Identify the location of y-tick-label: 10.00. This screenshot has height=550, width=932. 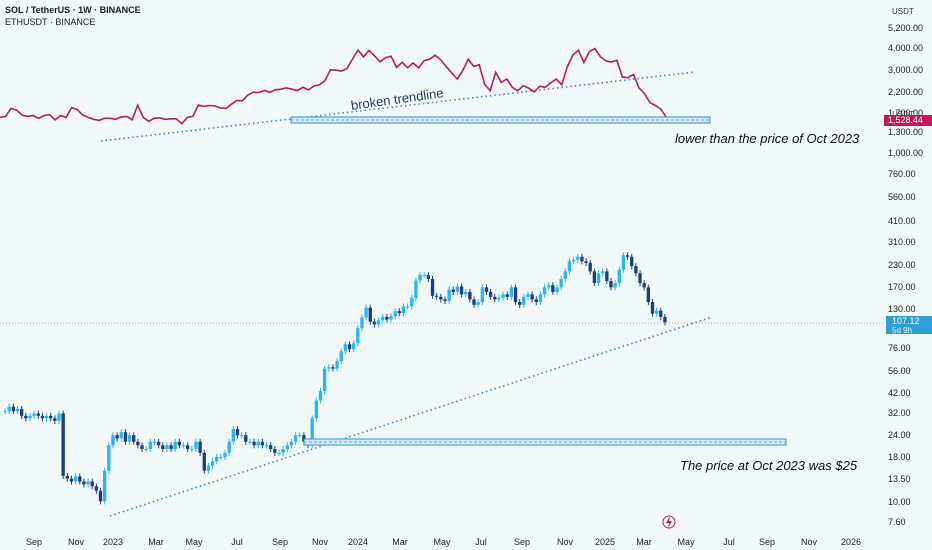
(899, 502).